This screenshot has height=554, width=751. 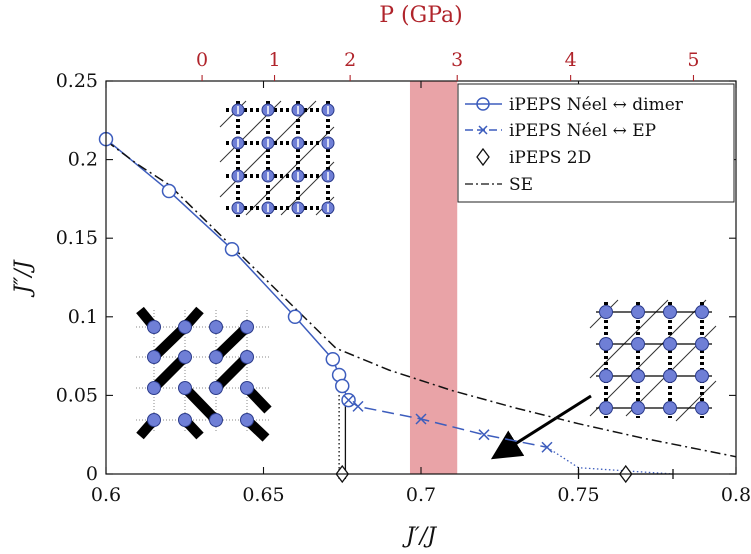 I want to click on legend-entry-se: SE, so click(x=499, y=185).